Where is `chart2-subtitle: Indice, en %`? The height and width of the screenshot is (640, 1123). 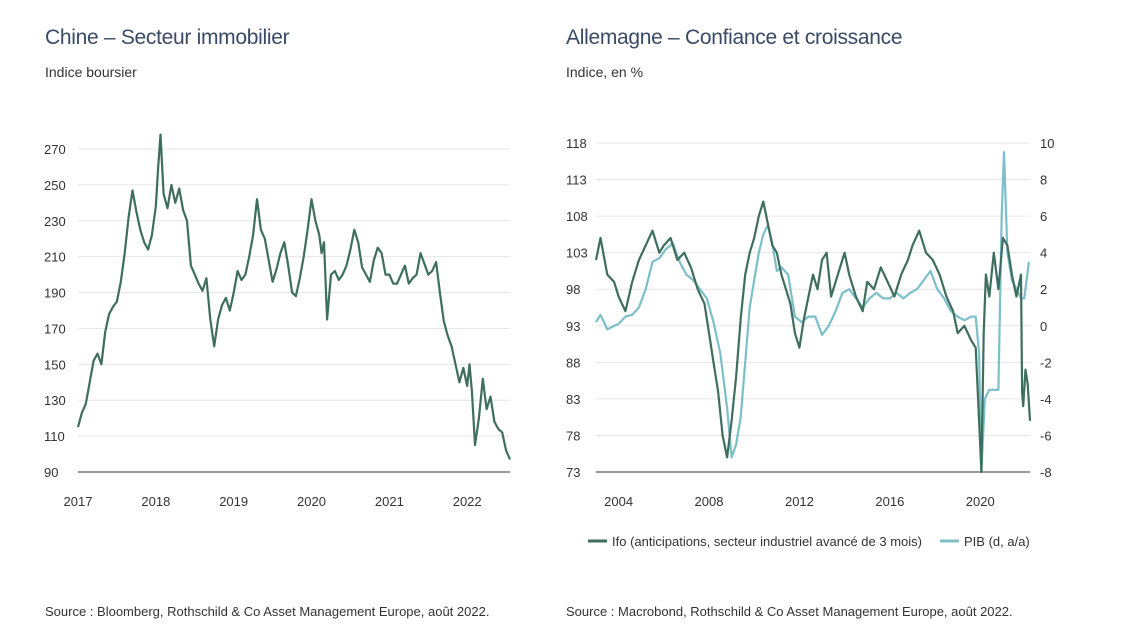 chart2-subtitle: Indice, en % is located at coordinates (605, 72).